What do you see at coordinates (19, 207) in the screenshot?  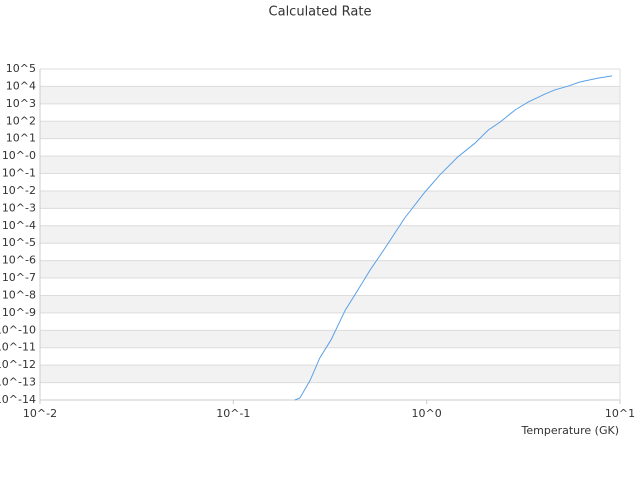 I see `y-tick-label: 10^-3` at bounding box center [19, 207].